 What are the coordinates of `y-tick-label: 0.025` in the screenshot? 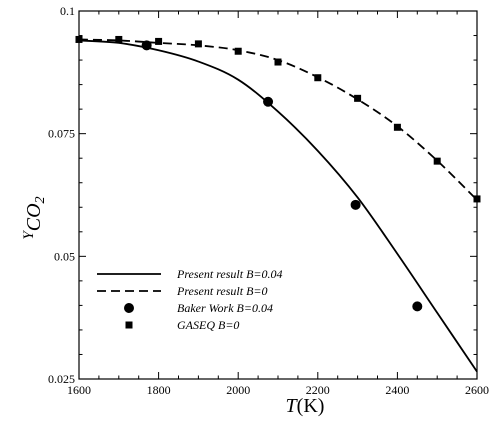 It's located at (61, 379).